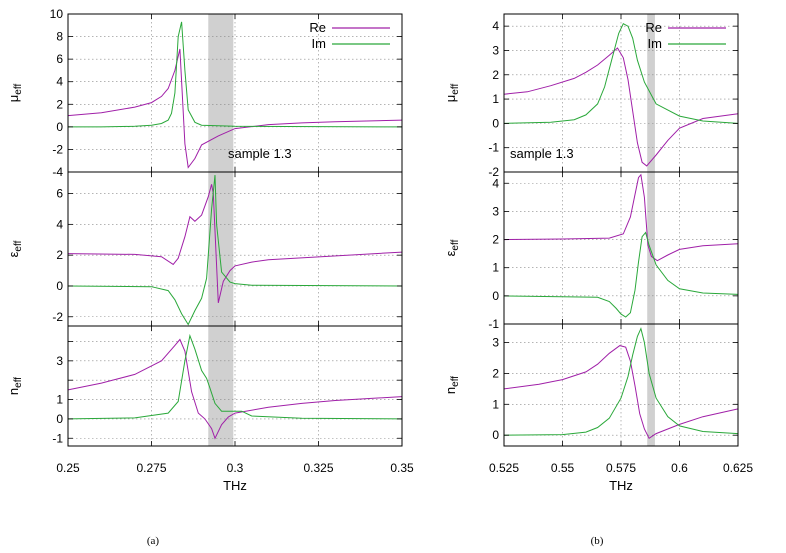 The height and width of the screenshot is (553, 786). What do you see at coordinates (563, 468) in the screenshot?
I see `x-tick-label: 0.55` at bounding box center [563, 468].